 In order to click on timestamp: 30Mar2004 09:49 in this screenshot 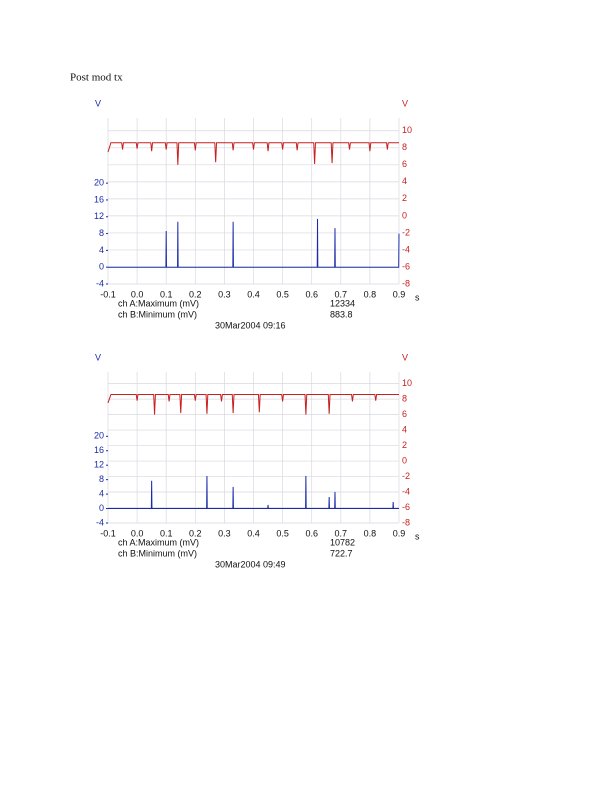, I will do `click(250, 564)`.